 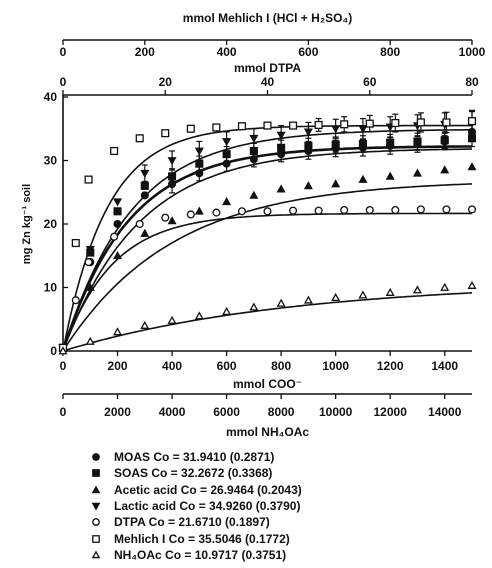 I want to click on legend-marker-soas, so click(x=96, y=473).